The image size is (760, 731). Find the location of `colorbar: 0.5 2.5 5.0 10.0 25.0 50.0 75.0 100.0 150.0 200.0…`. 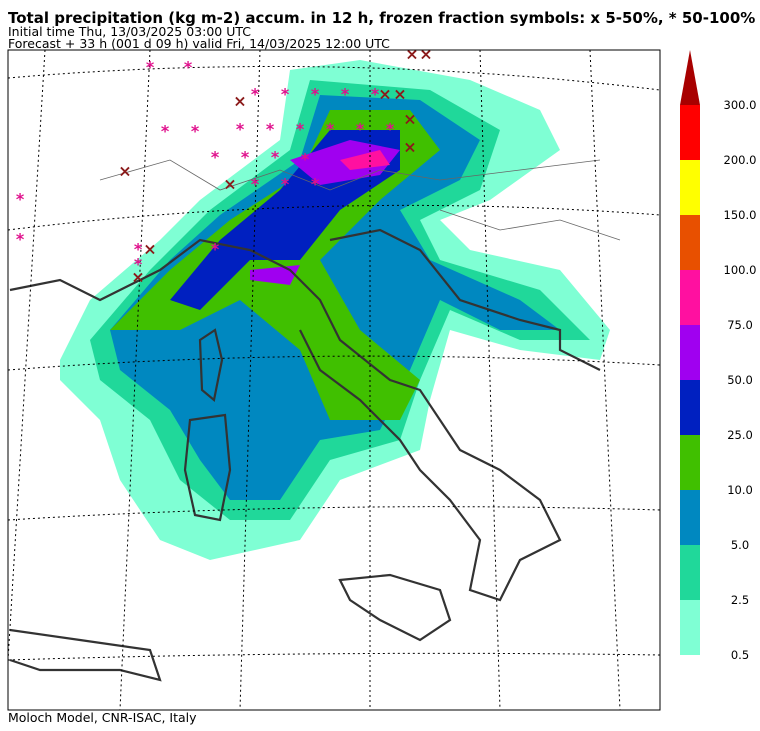

colorbar: 0.5 2.5 5.0 10.0 25.0 50.0 75.0 100.0 150.0 200.0… is located at coordinates (718, 356).